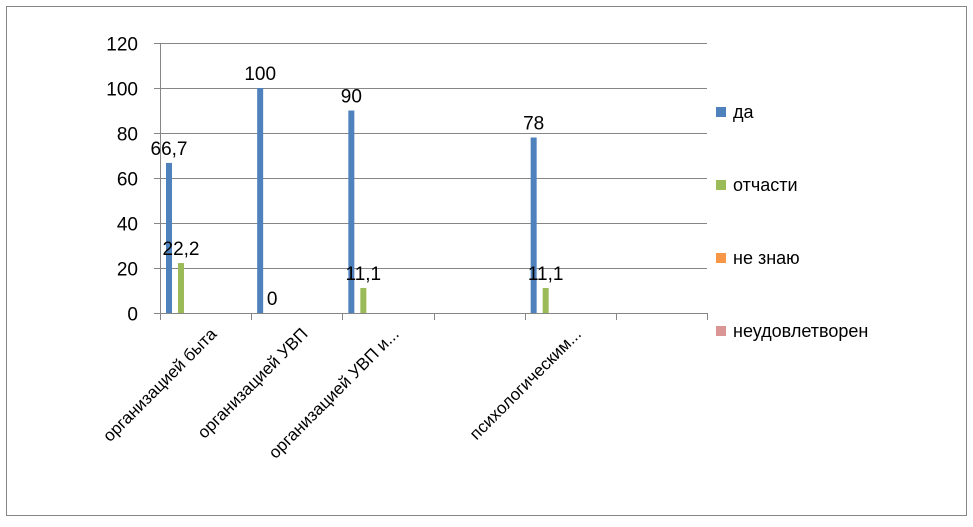 Image resolution: width=973 pixels, height=527 pixels. What do you see at coordinates (260, 200) in the screenshot?
I see `bar-да-1` at bounding box center [260, 200].